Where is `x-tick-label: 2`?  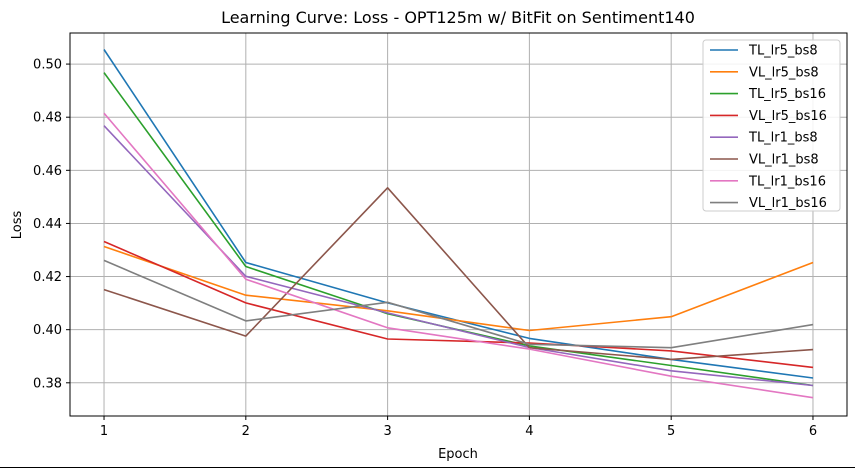 x-tick-label: 2 is located at coordinates (246, 431).